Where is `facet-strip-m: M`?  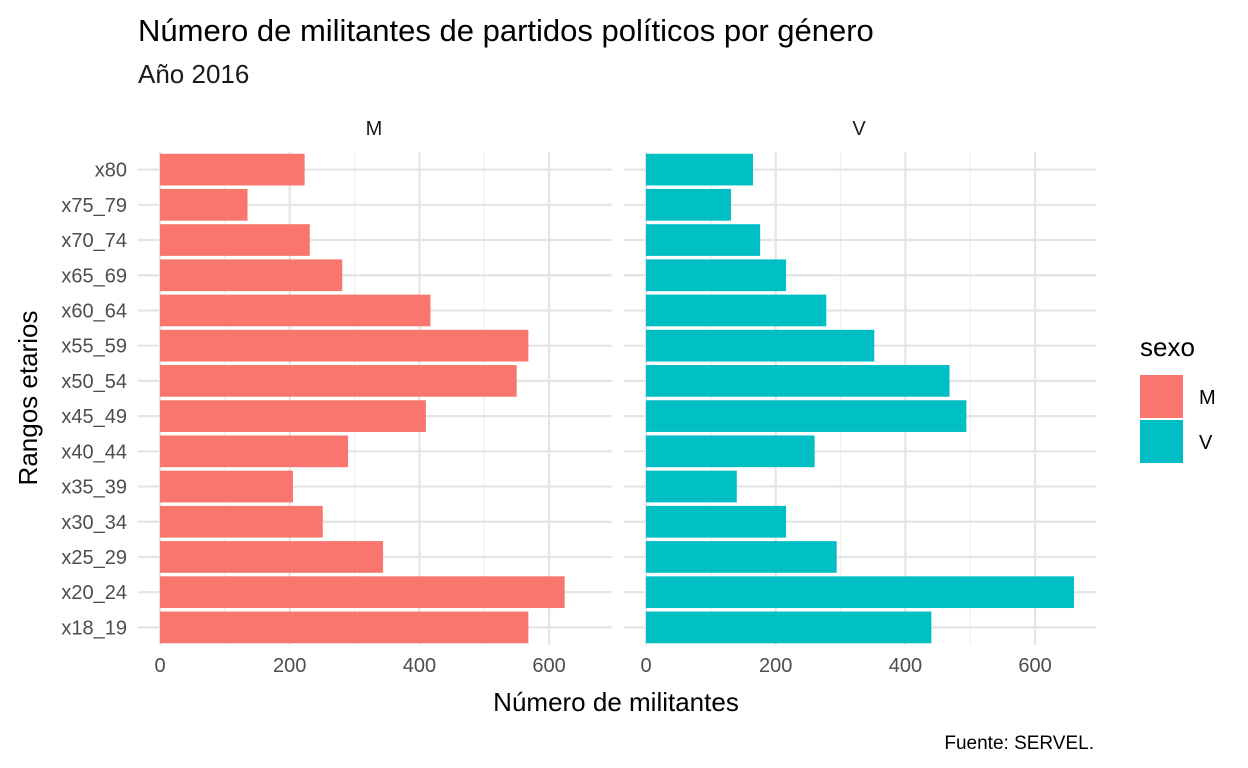
facet-strip-m: M is located at coordinates (374, 129).